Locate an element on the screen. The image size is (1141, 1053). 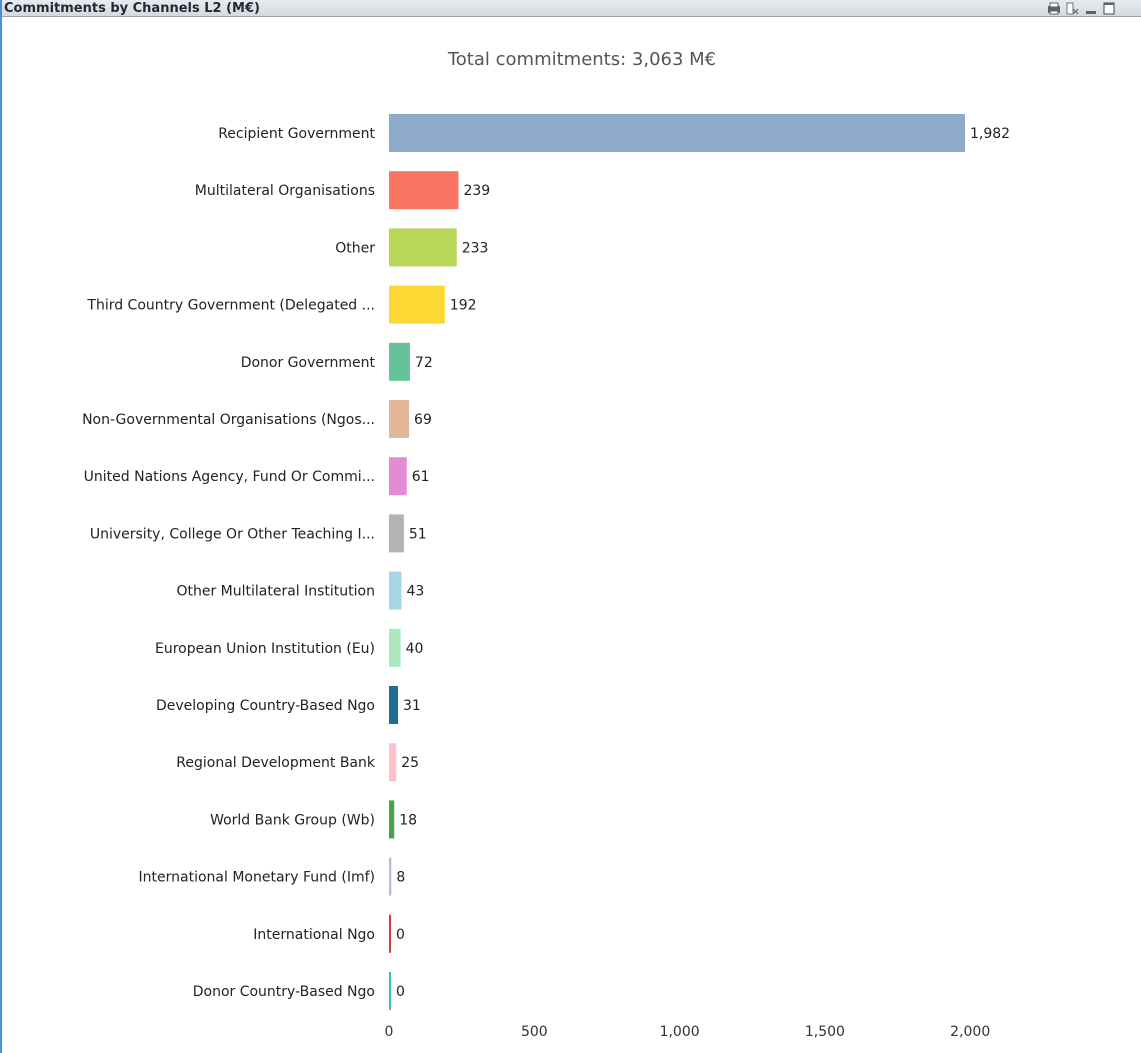
print-icon is located at coordinates (1054, 8).